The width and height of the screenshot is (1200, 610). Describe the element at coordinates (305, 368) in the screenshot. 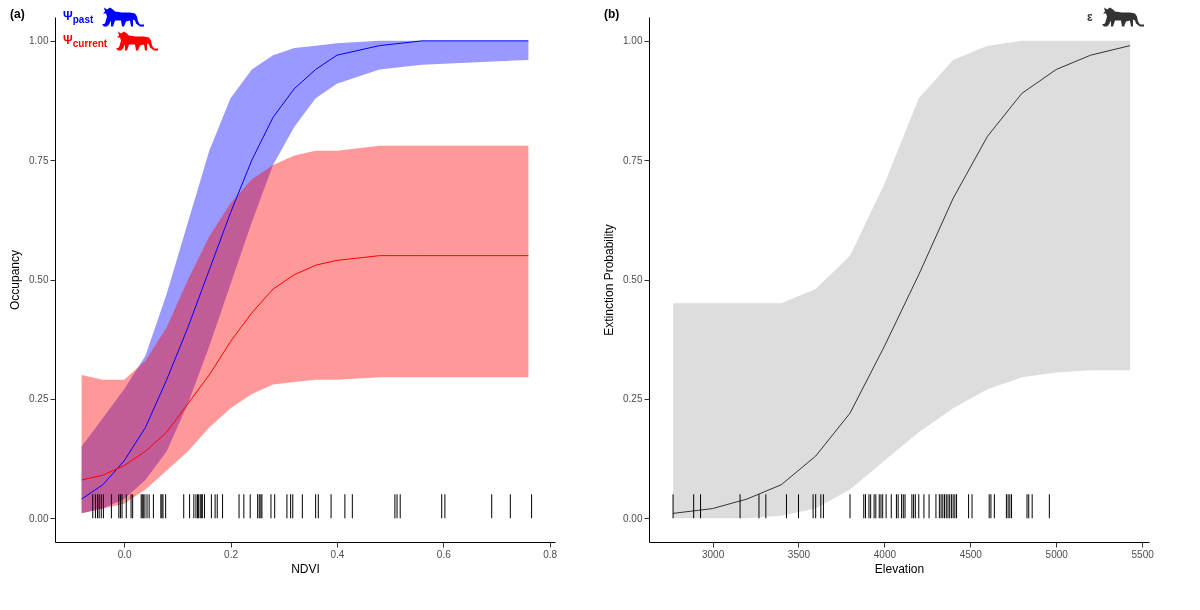

I see `line-series` at that location.